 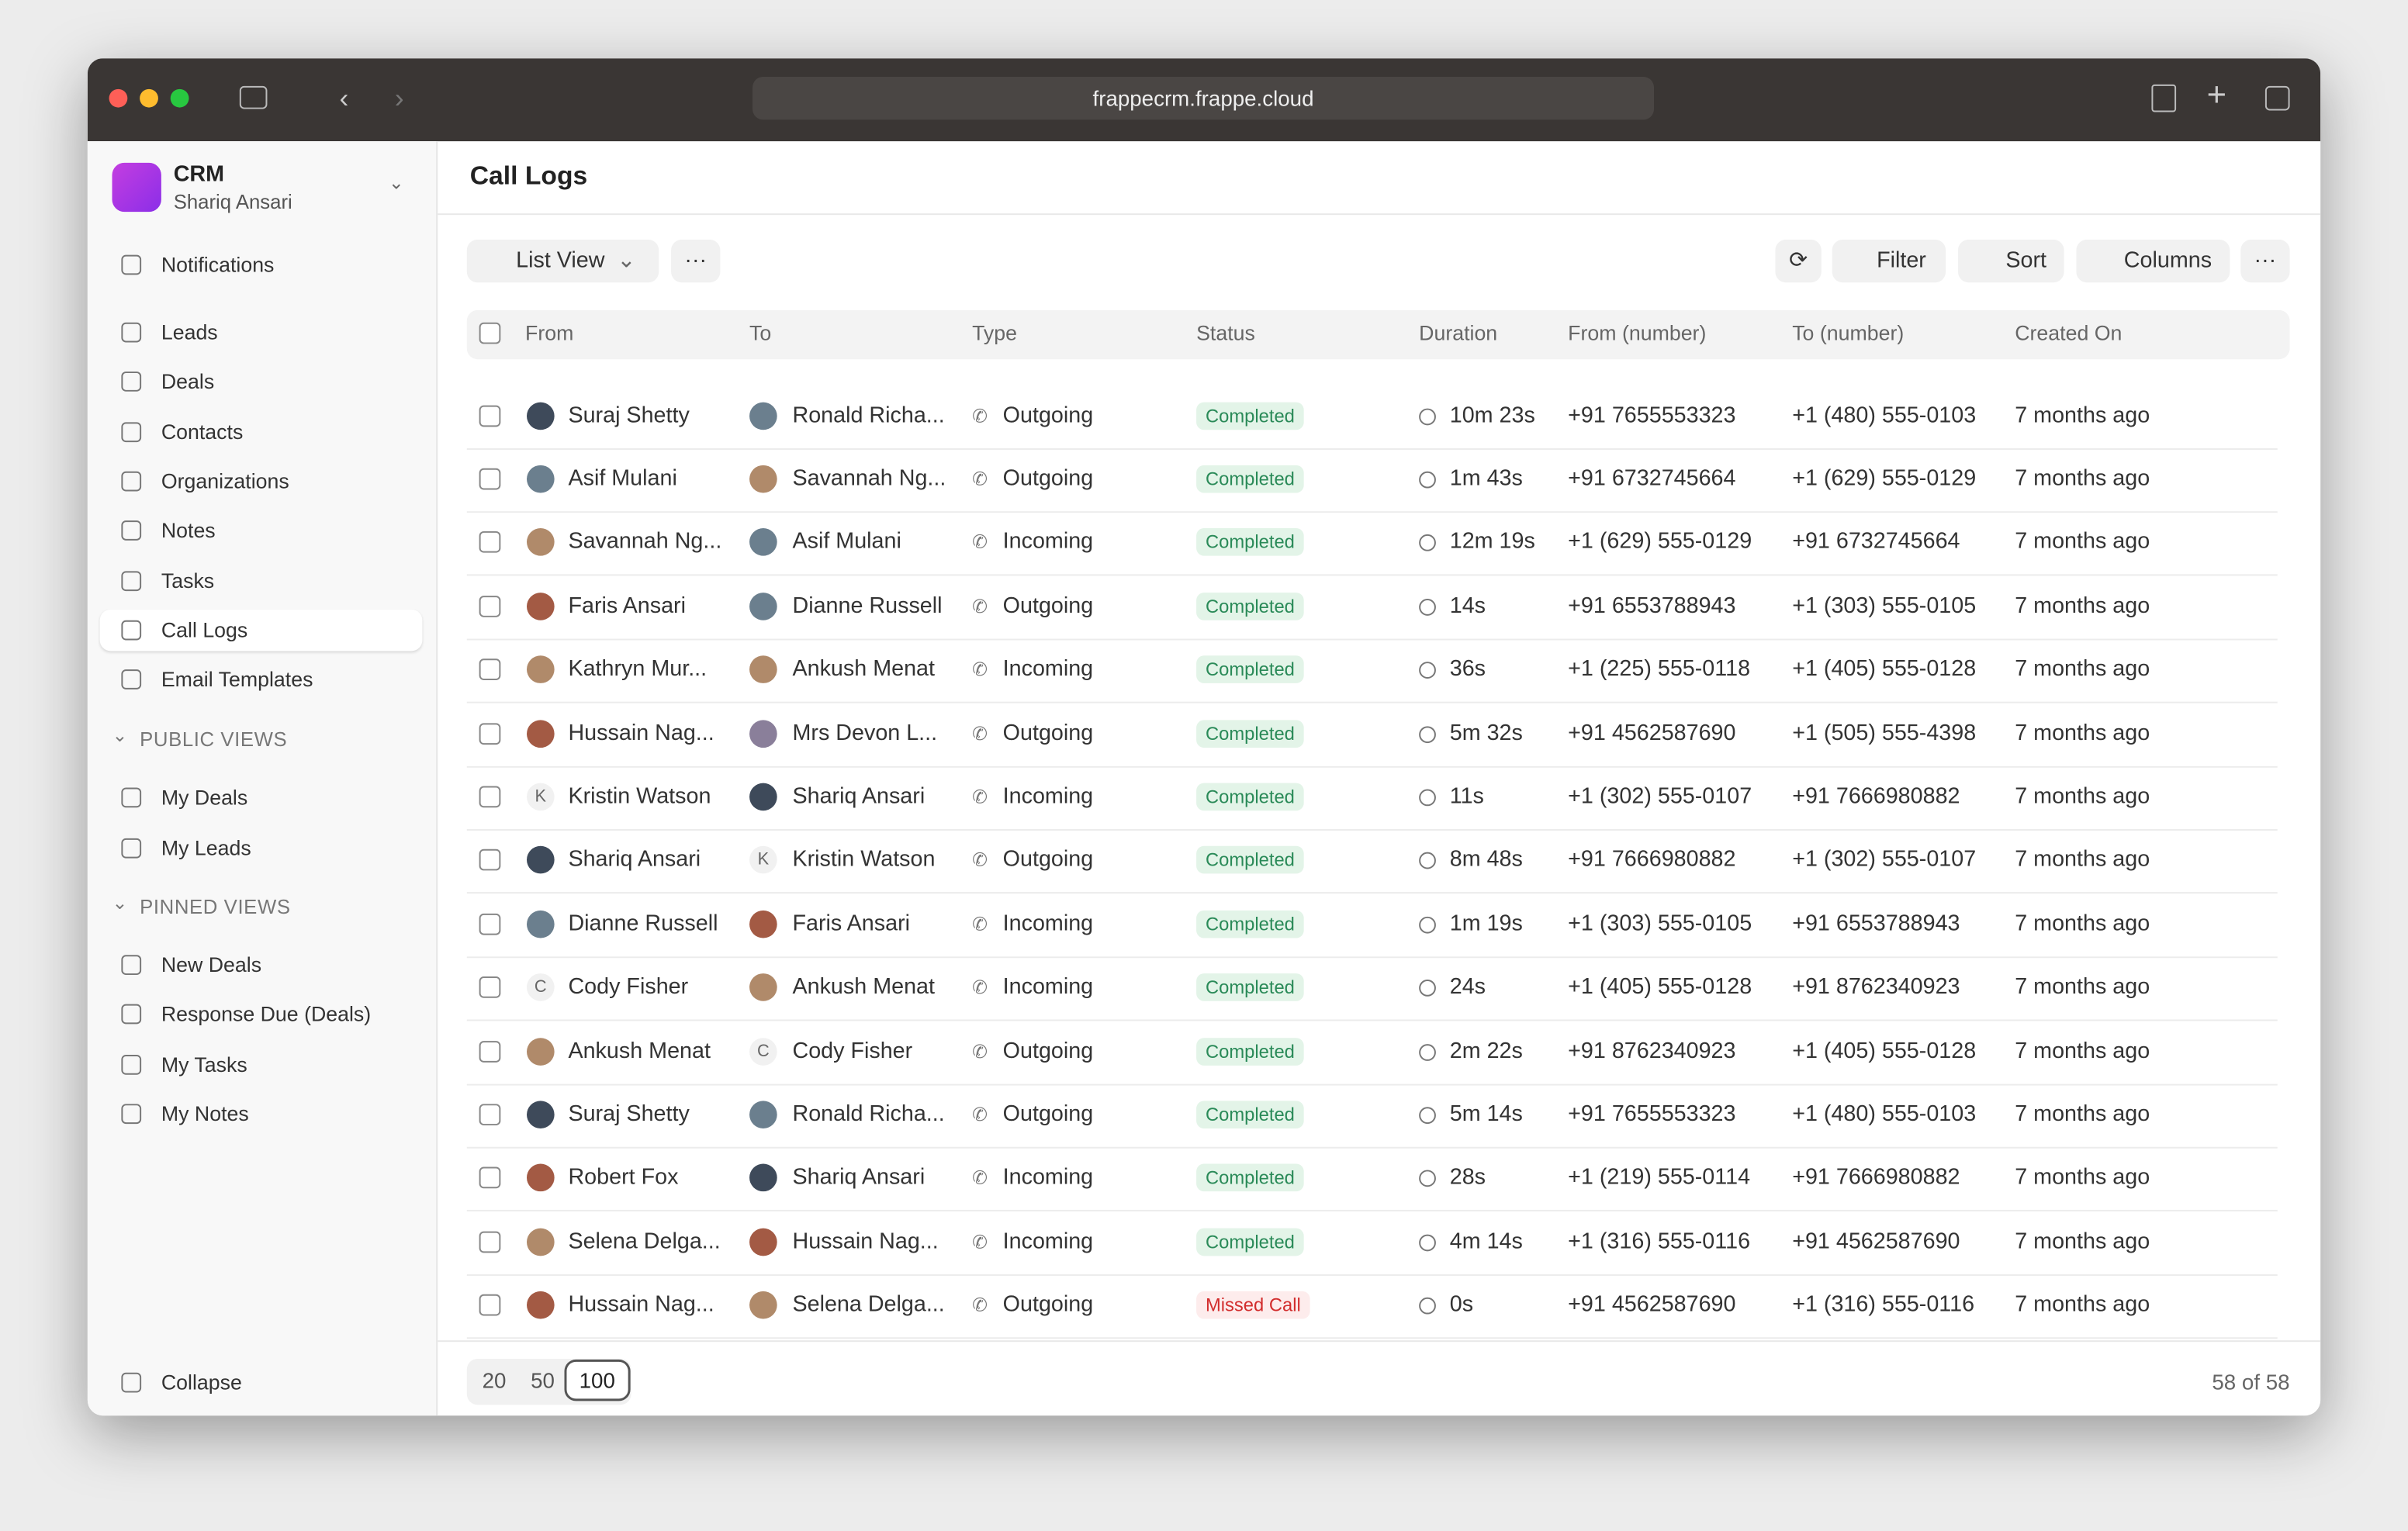 What do you see at coordinates (494, 1380) in the screenshot?
I see `page-size-button: 20` at bounding box center [494, 1380].